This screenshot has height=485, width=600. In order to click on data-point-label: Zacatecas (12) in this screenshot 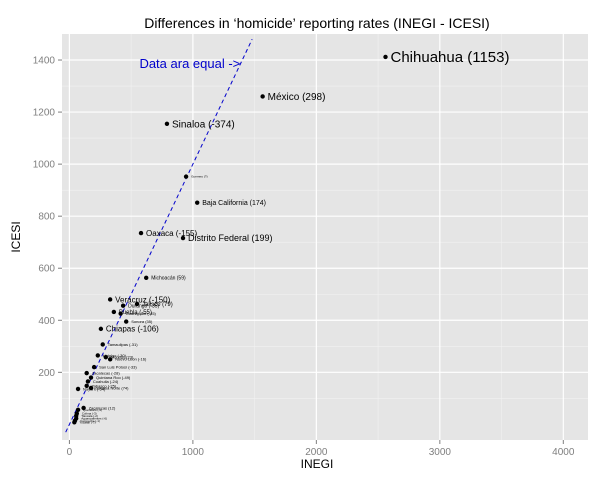, I will do `click(102, 407)`.